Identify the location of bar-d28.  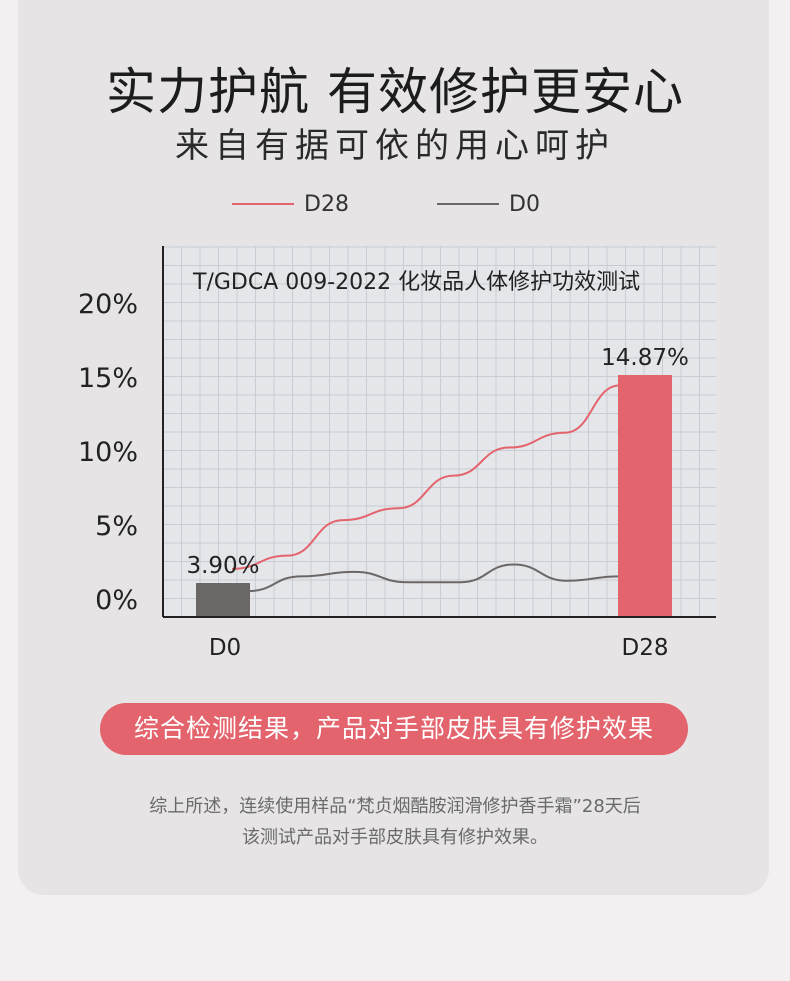
(645, 495).